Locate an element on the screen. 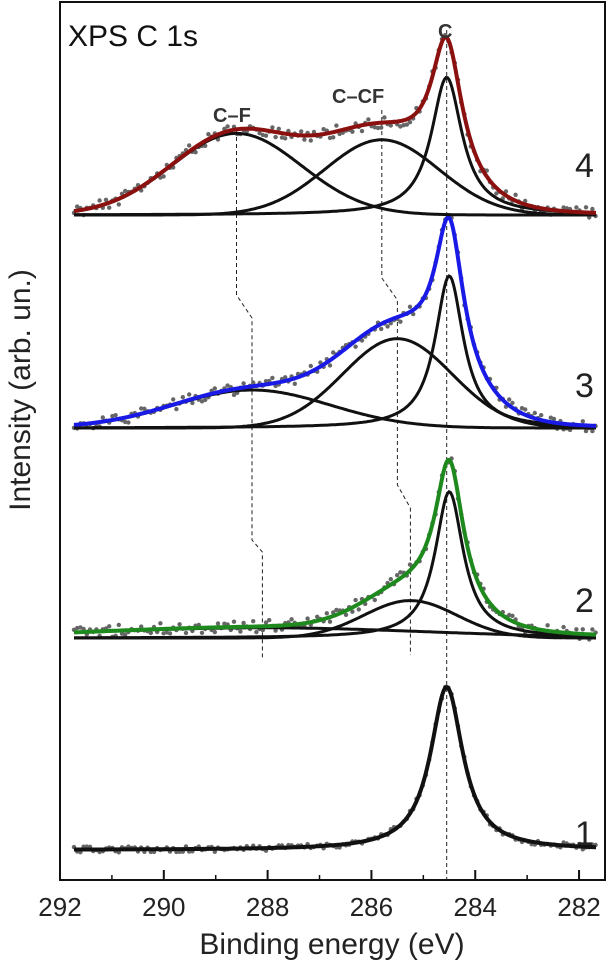 Image resolution: width=611 pixels, height=965 pixels. chart-title: XPS C 1s is located at coordinates (133, 36).